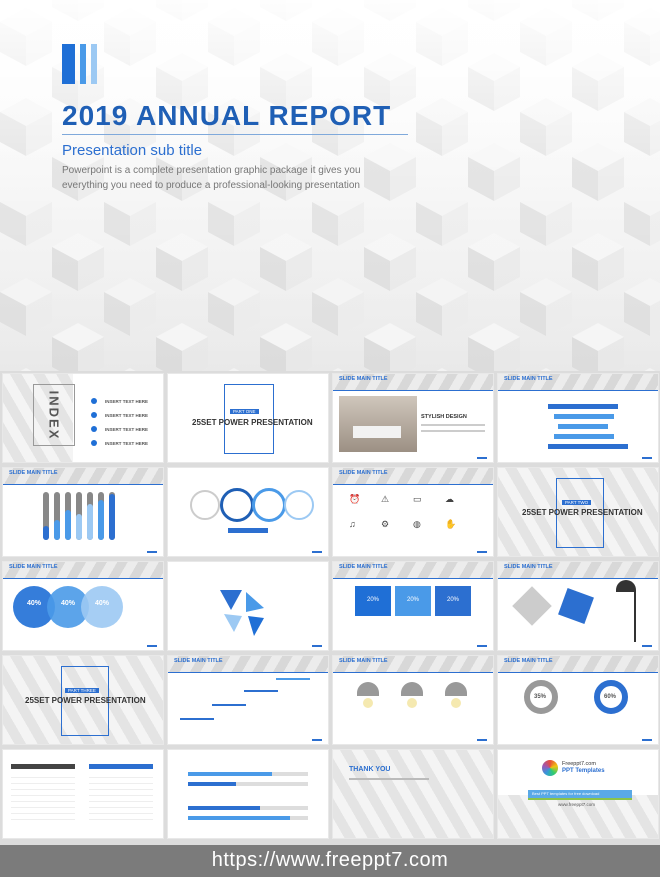 The height and width of the screenshot is (877, 660). What do you see at coordinates (583, 771) in the screenshot?
I see `brand-name: PPT Templates` at bounding box center [583, 771].